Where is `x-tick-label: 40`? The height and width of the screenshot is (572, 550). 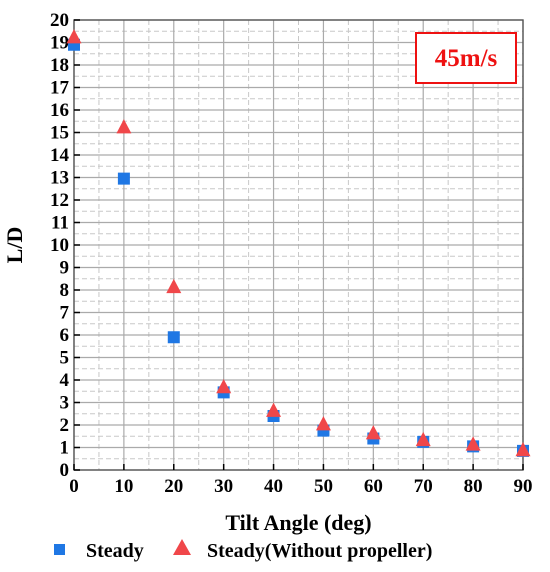
x-tick-label: 40 is located at coordinates (273, 486).